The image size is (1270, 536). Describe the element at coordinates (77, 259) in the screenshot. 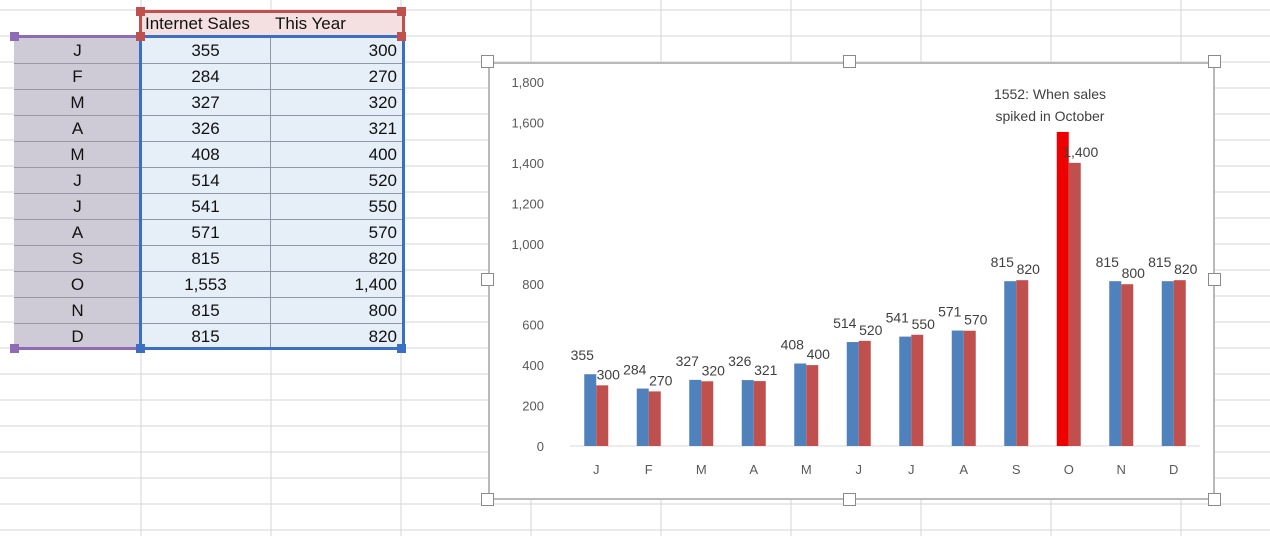

I see `row-label-cell: S` at that location.